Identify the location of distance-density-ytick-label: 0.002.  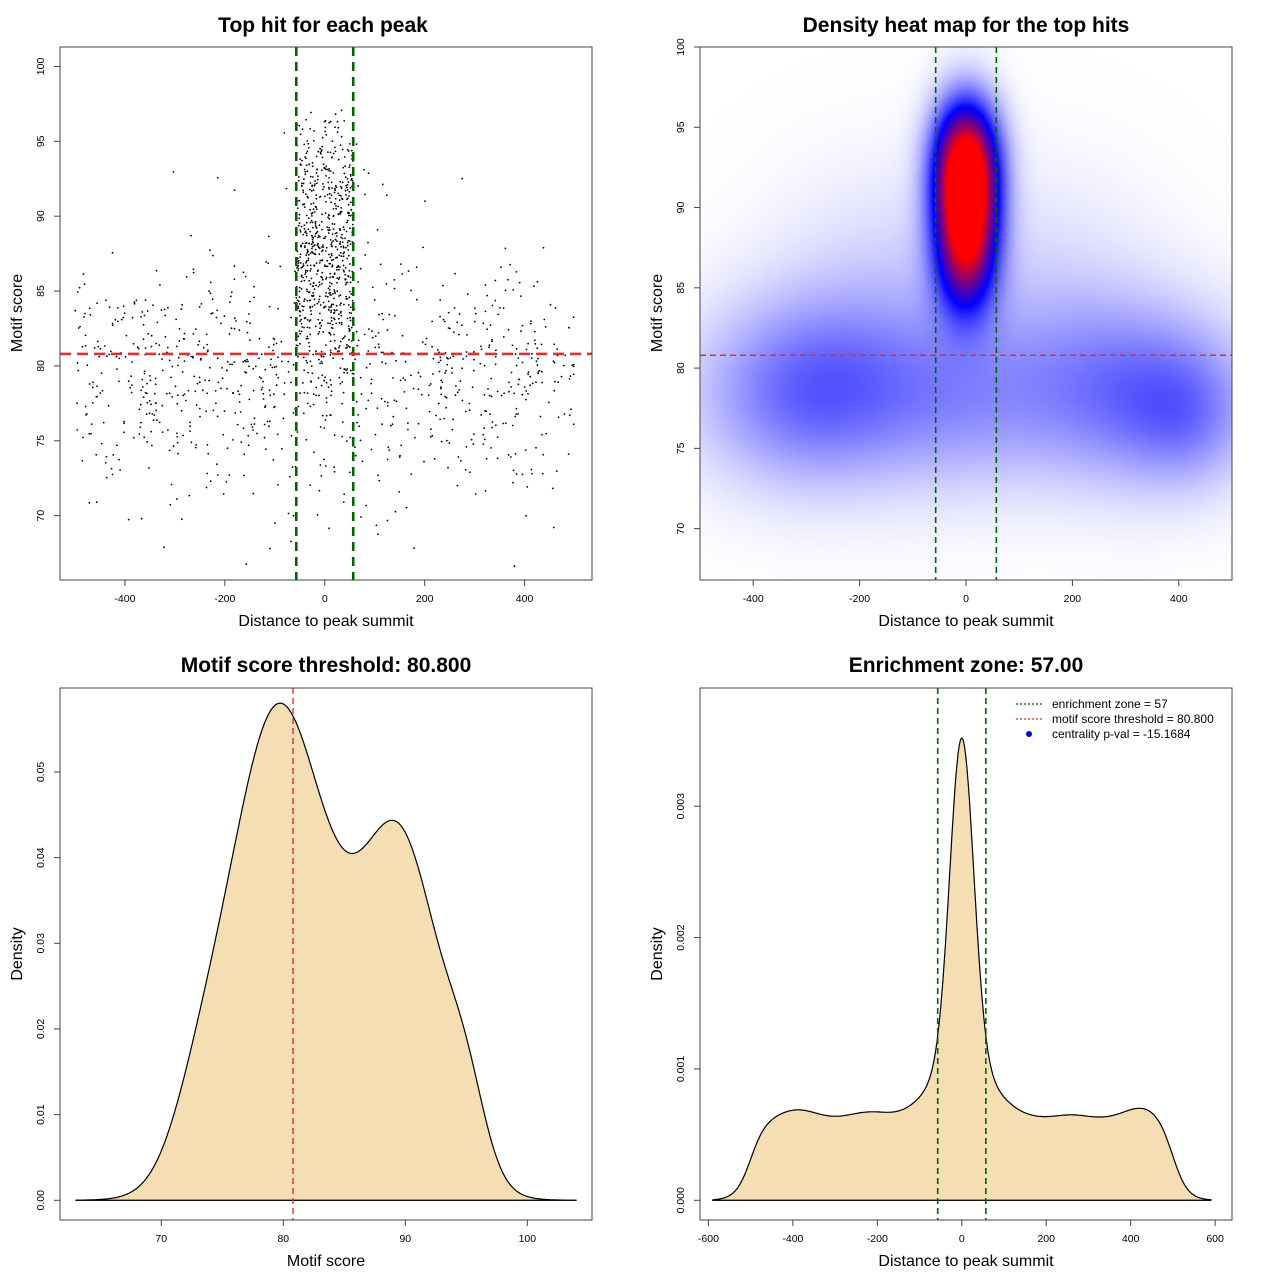
(681, 937).